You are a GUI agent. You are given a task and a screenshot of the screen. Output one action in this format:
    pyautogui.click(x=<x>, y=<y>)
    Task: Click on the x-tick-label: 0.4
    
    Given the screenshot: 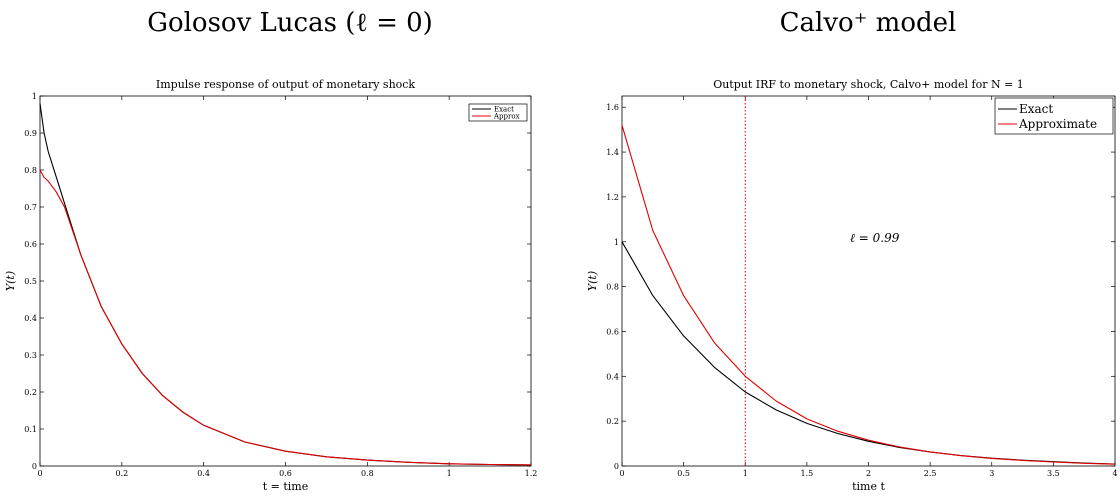 What is the action you would take?
    pyautogui.click(x=203, y=473)
    